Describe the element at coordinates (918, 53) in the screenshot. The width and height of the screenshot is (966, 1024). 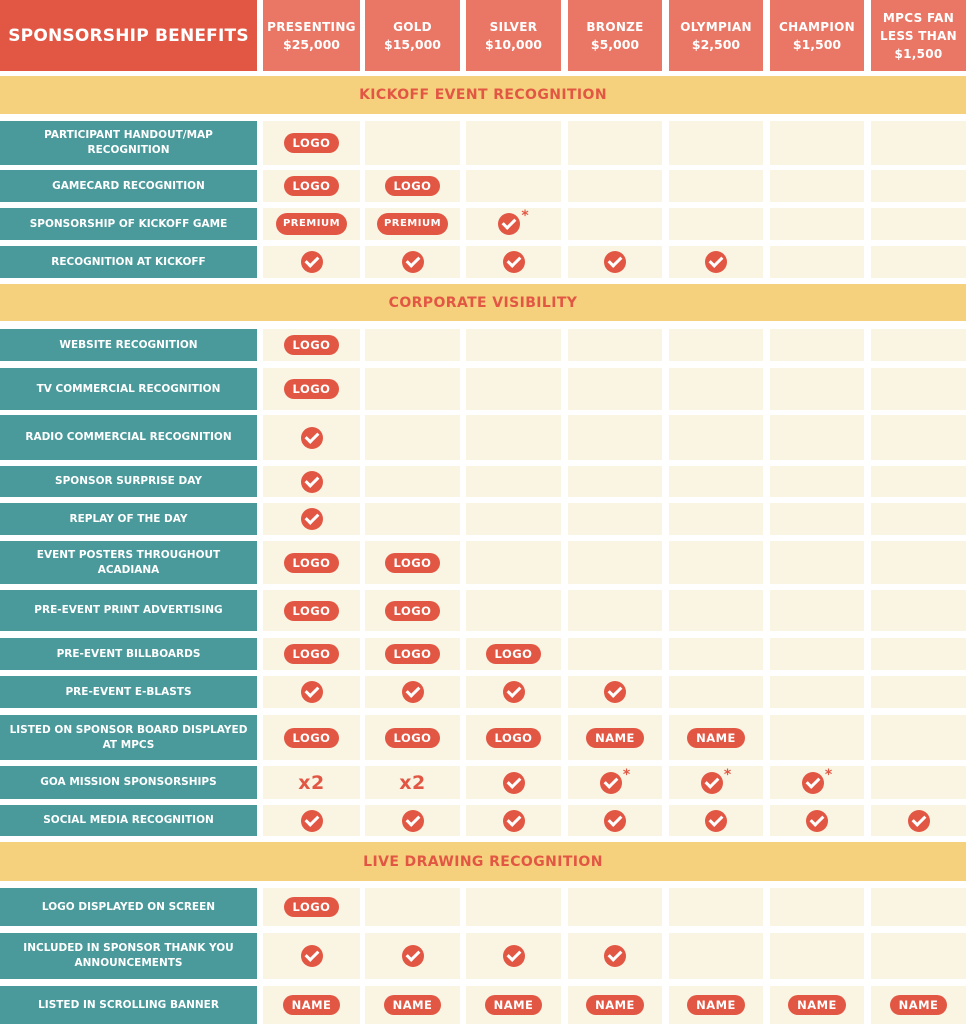
I see `tier-header-line: $1,500` at that location.